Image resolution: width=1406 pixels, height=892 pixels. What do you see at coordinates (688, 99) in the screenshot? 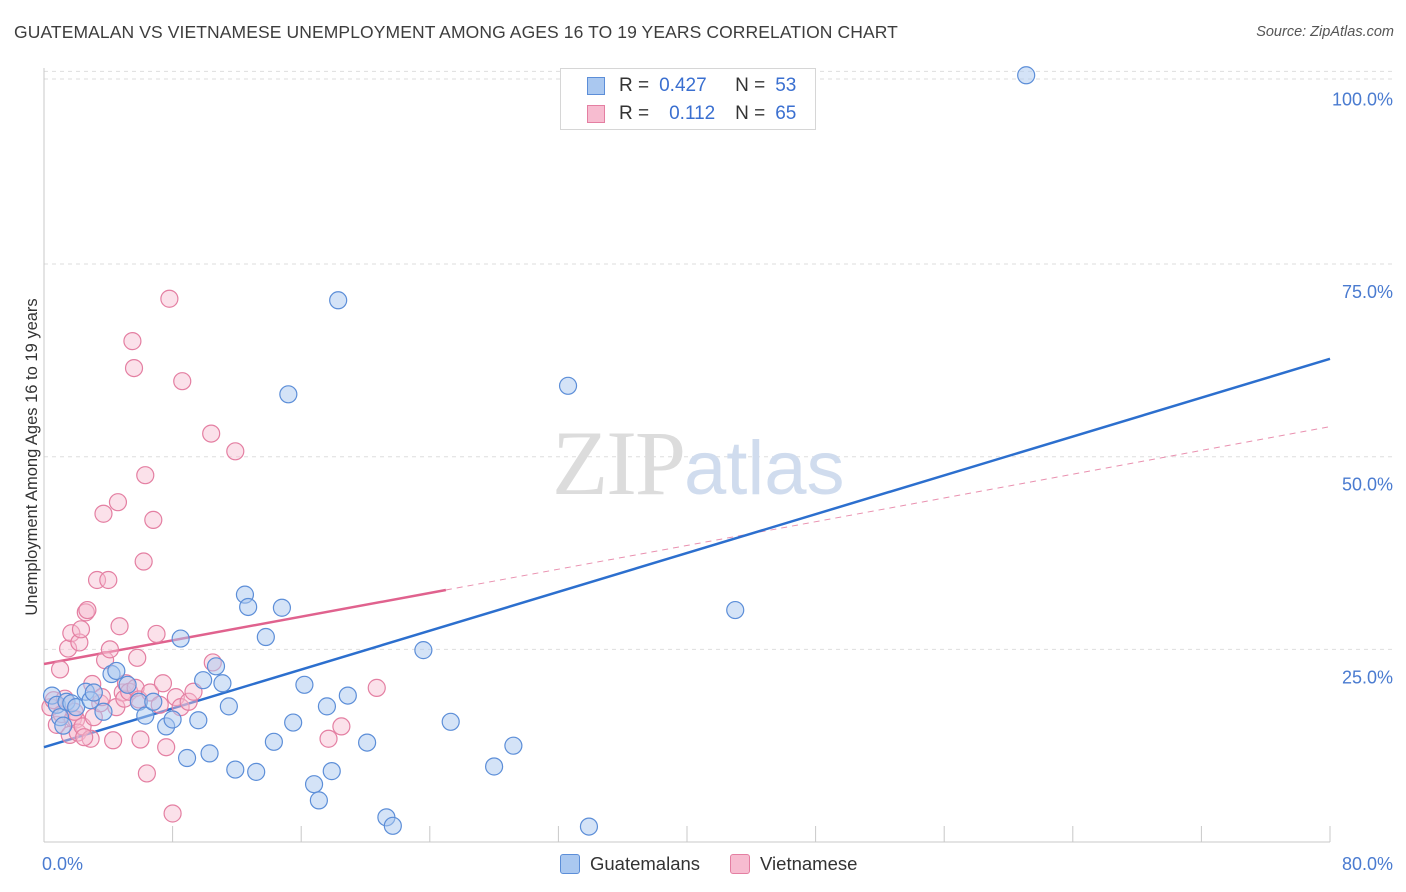
I see `stats-legend: R = 0.427 N = 53 R = 0.112 N = 65` at bounding box center [688, 99].